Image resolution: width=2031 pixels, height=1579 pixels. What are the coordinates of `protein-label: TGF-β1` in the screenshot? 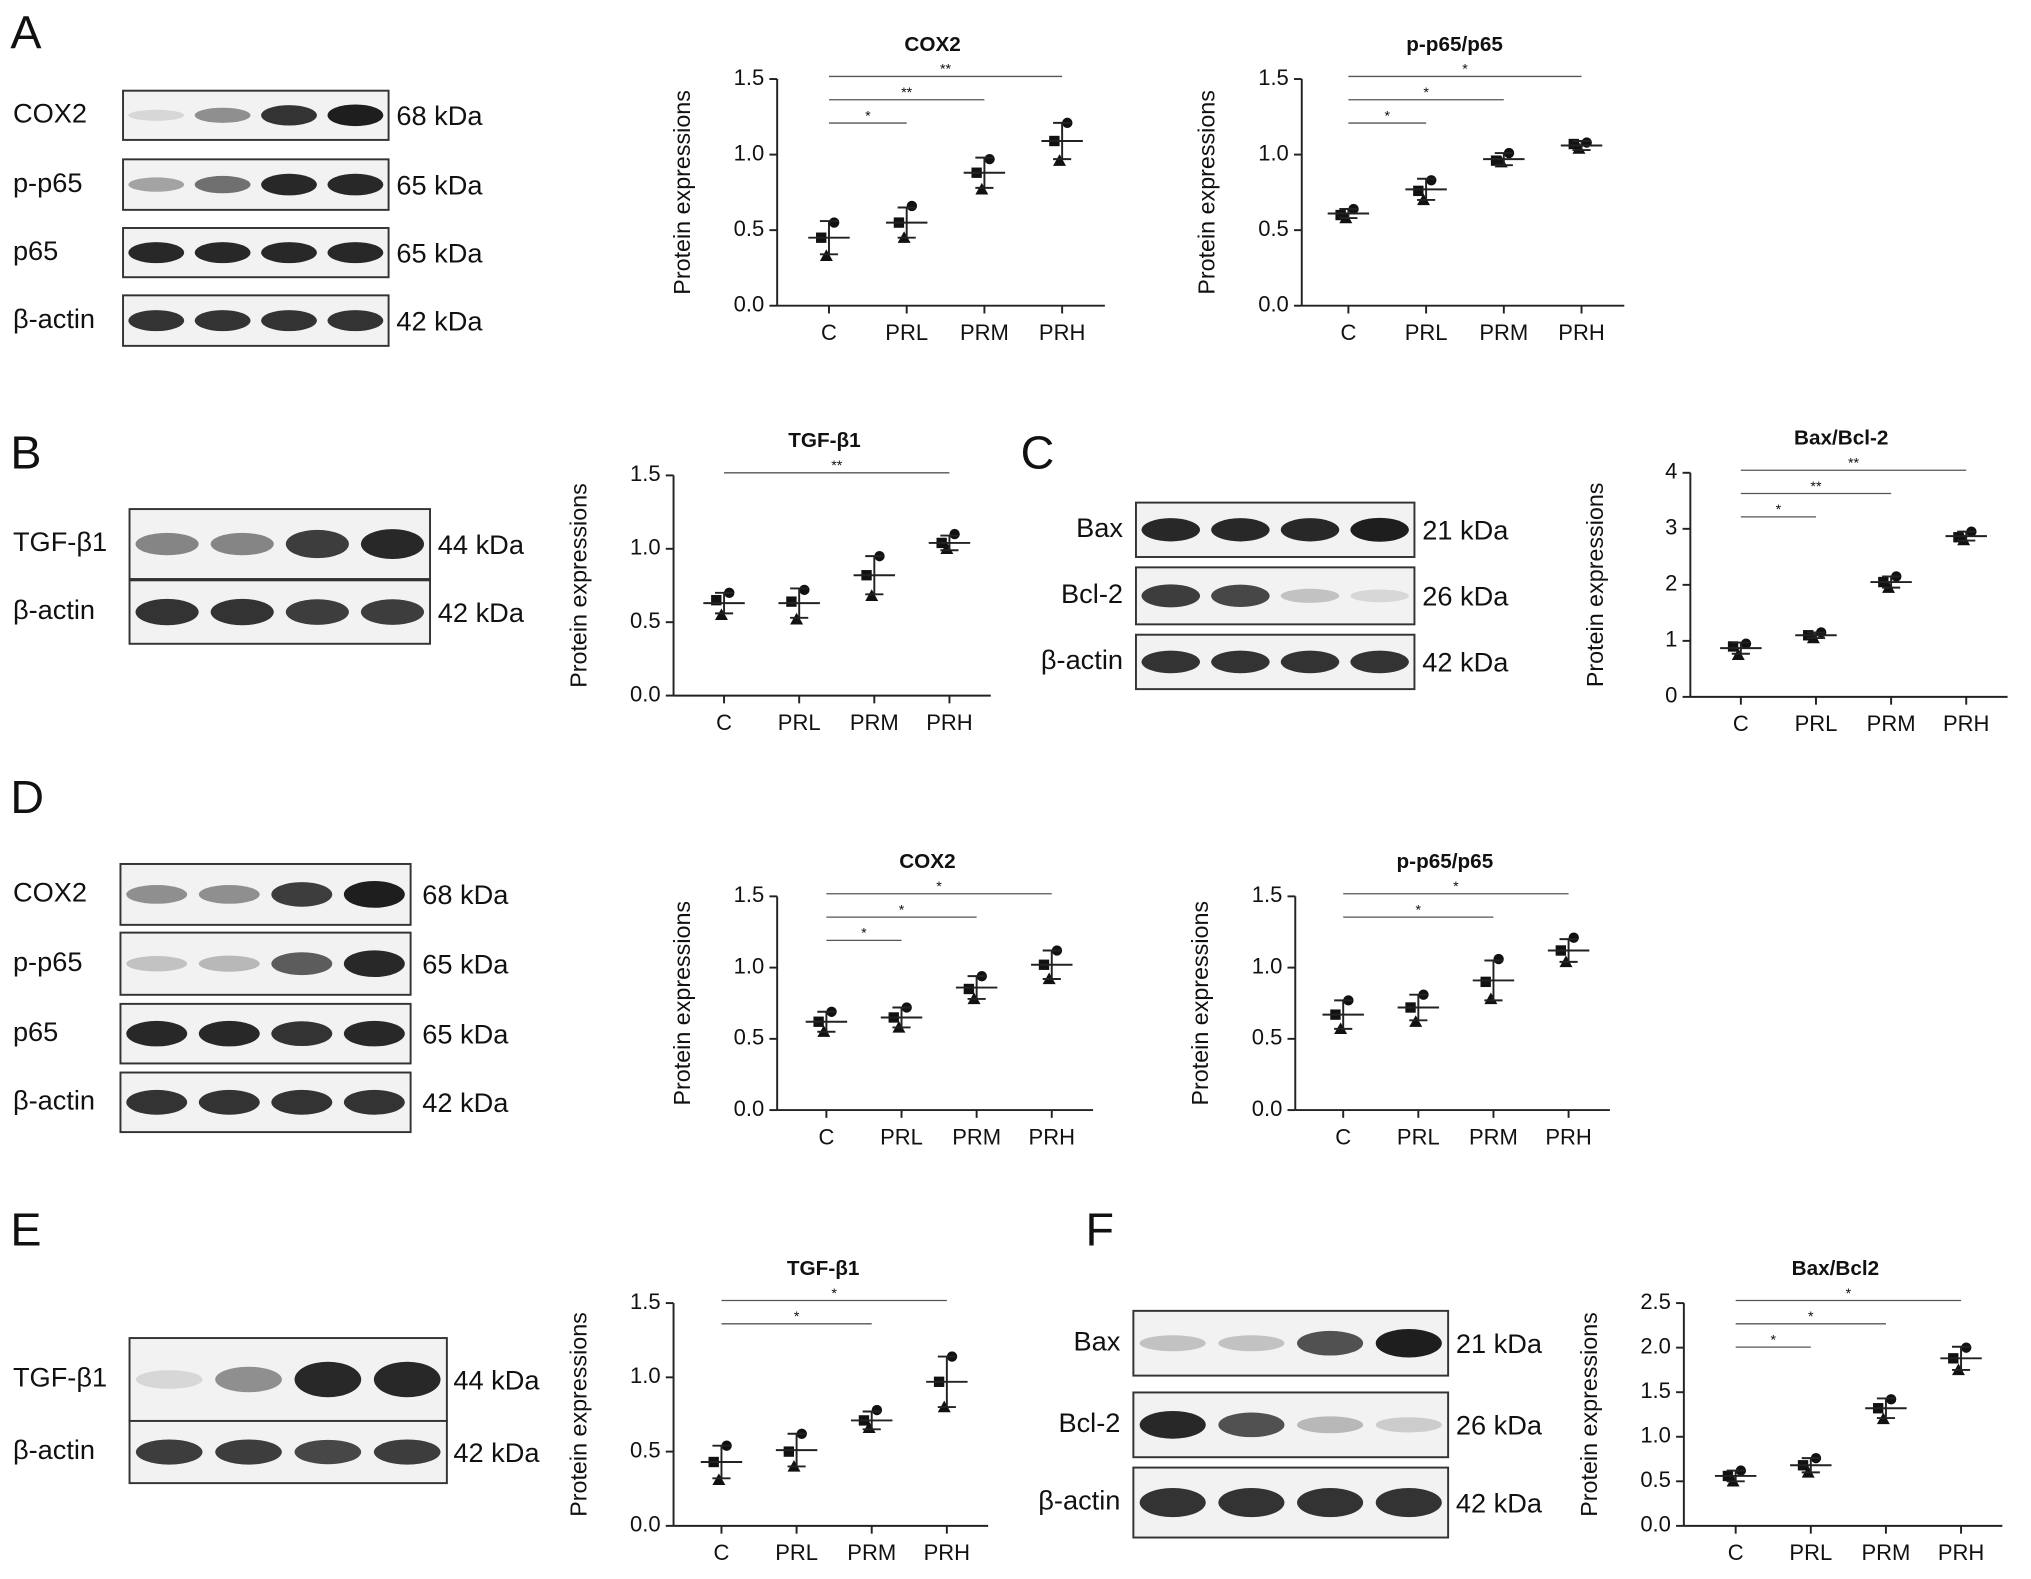 It's located at (60, 541).